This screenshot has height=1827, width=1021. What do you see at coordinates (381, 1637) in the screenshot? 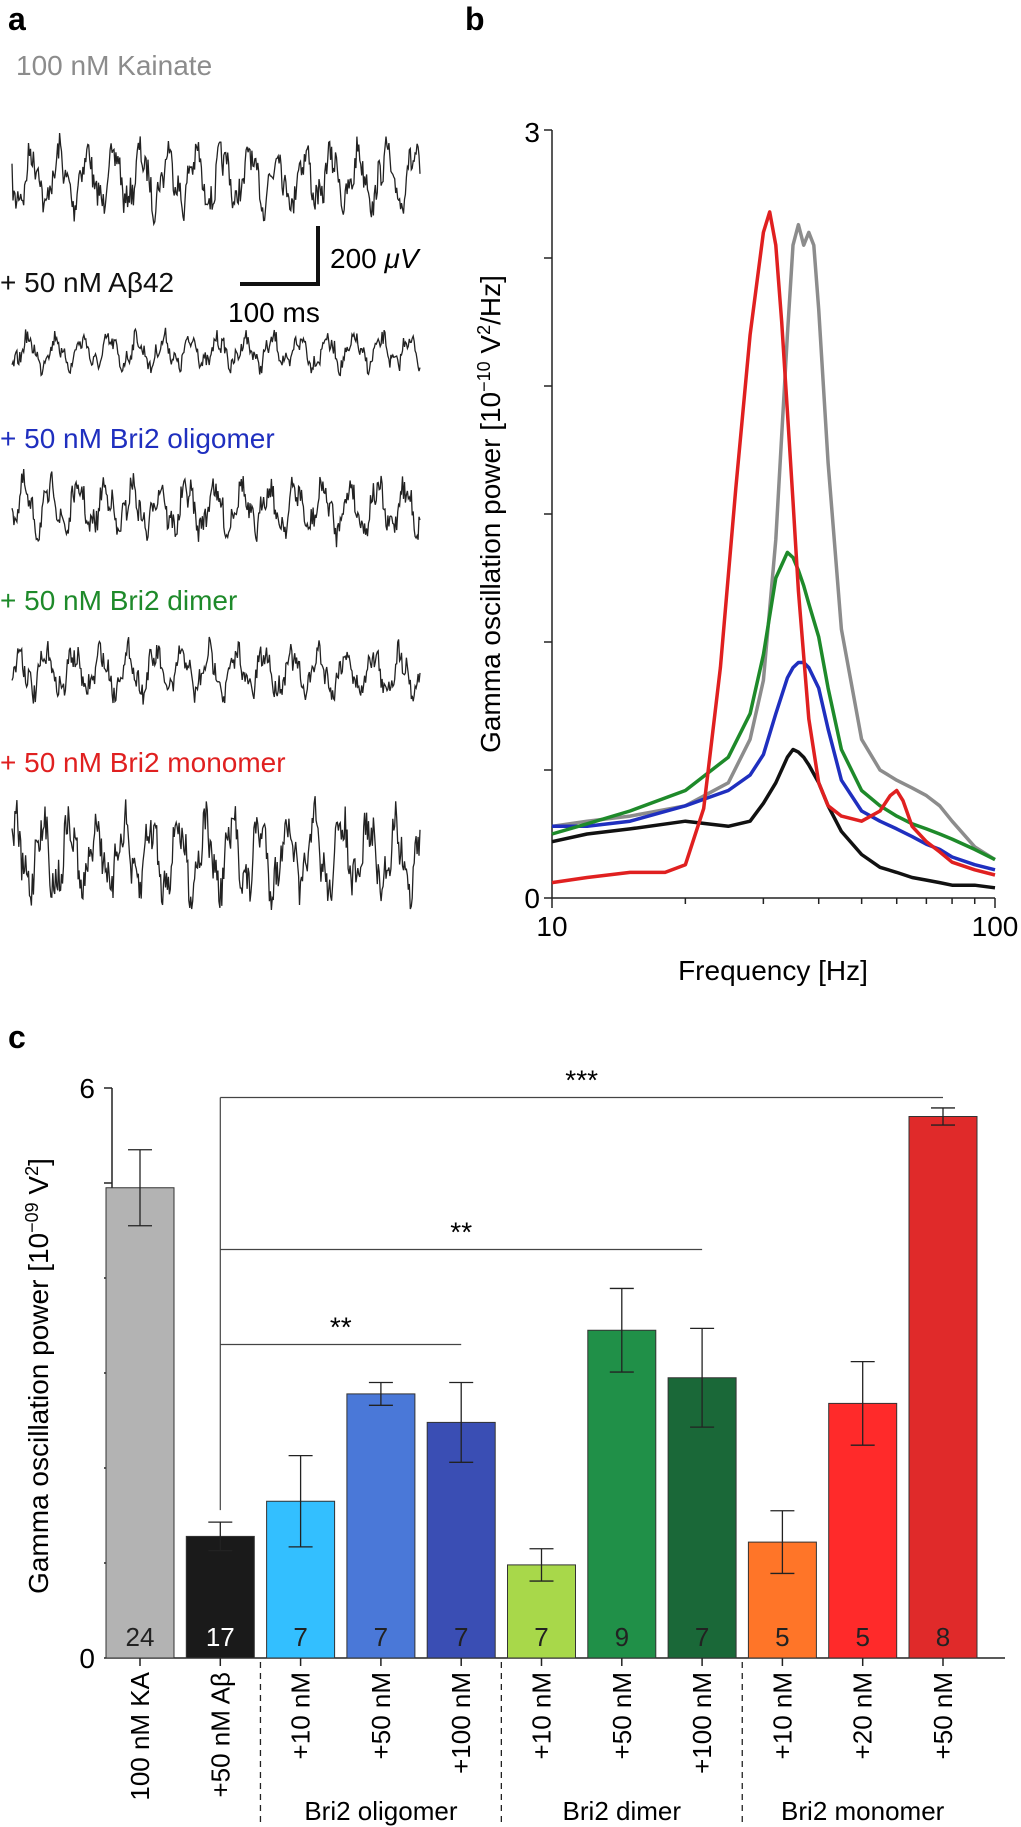
I see `n-label-3: 7` at bounding box center [381, 1637].